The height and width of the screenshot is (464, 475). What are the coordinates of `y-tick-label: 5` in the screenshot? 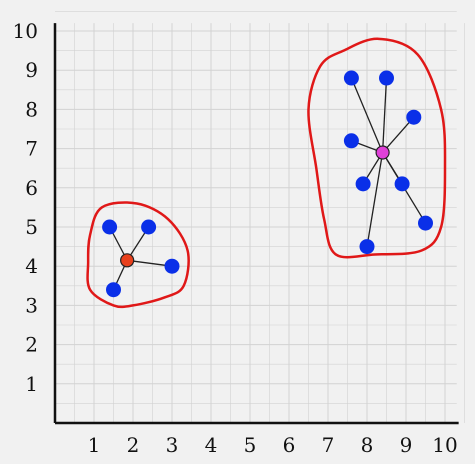 It's located at (31, 227).